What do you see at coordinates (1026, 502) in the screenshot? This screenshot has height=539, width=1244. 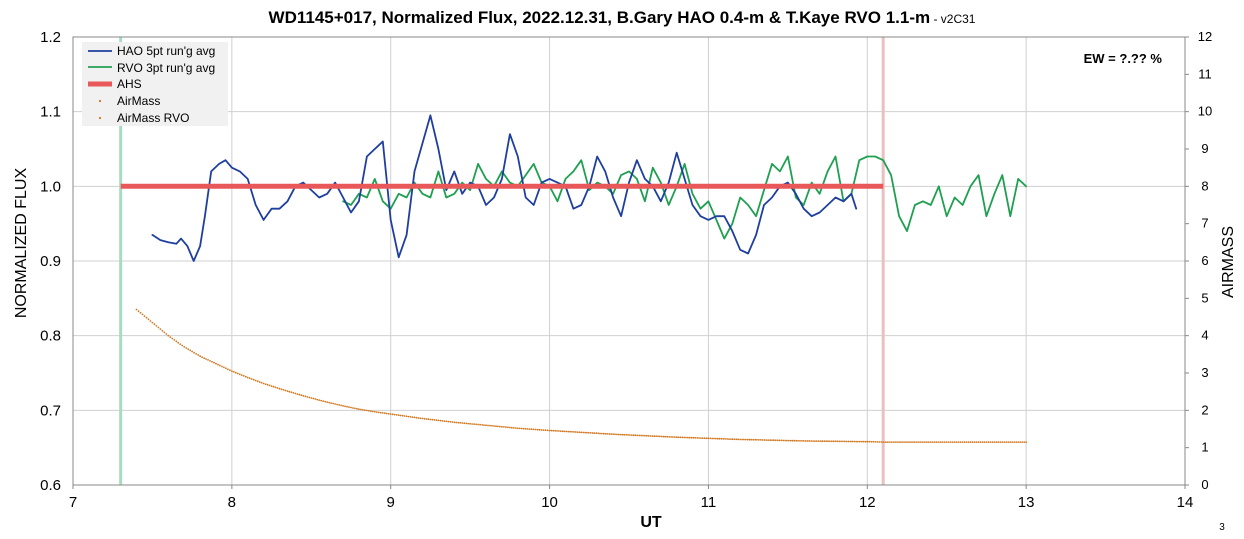 I see `x-tick-label: 13` at bounding box center [1026, 502].